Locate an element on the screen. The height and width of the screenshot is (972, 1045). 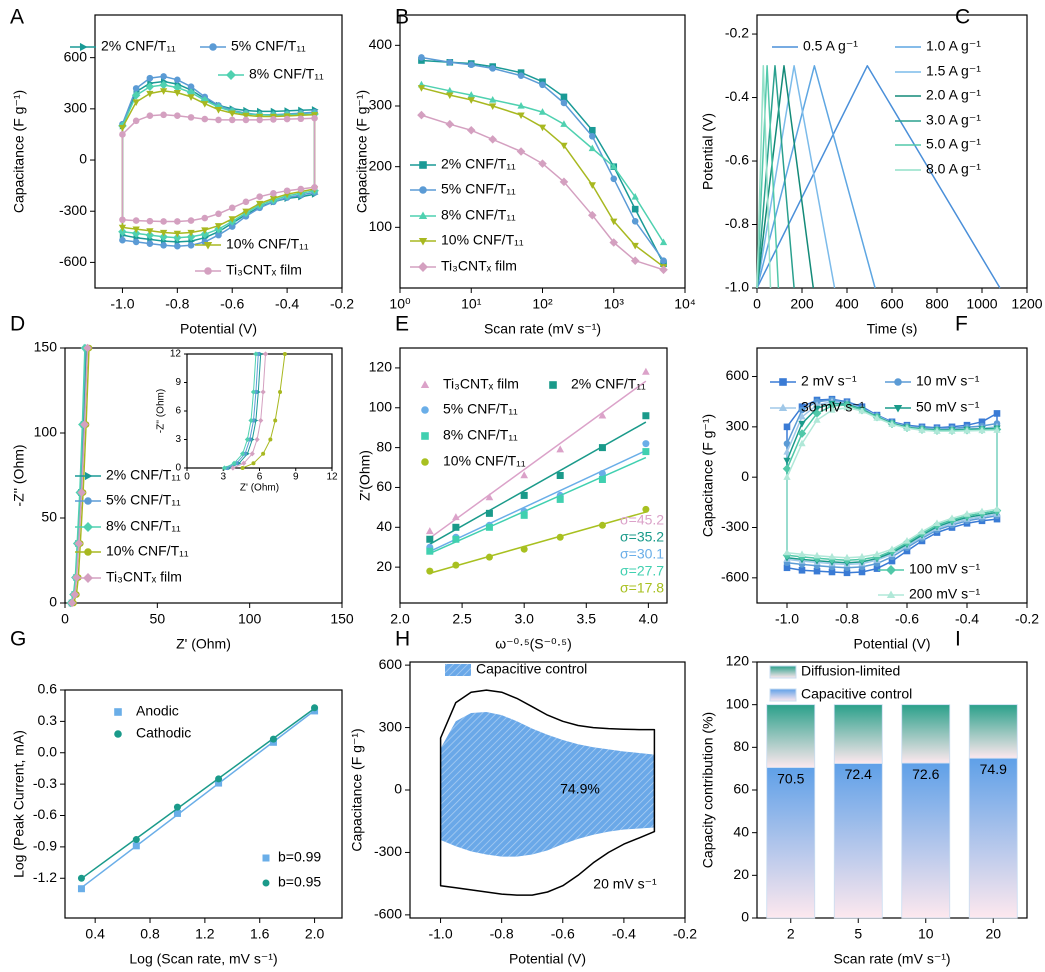
legend-label: 100 mV s⁻¹ is located at coordinates (945, 569).